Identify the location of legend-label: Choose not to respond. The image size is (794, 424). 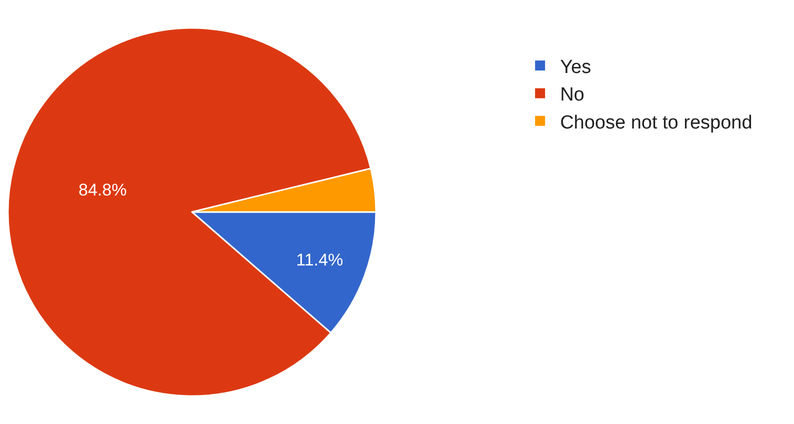
(656, 123).